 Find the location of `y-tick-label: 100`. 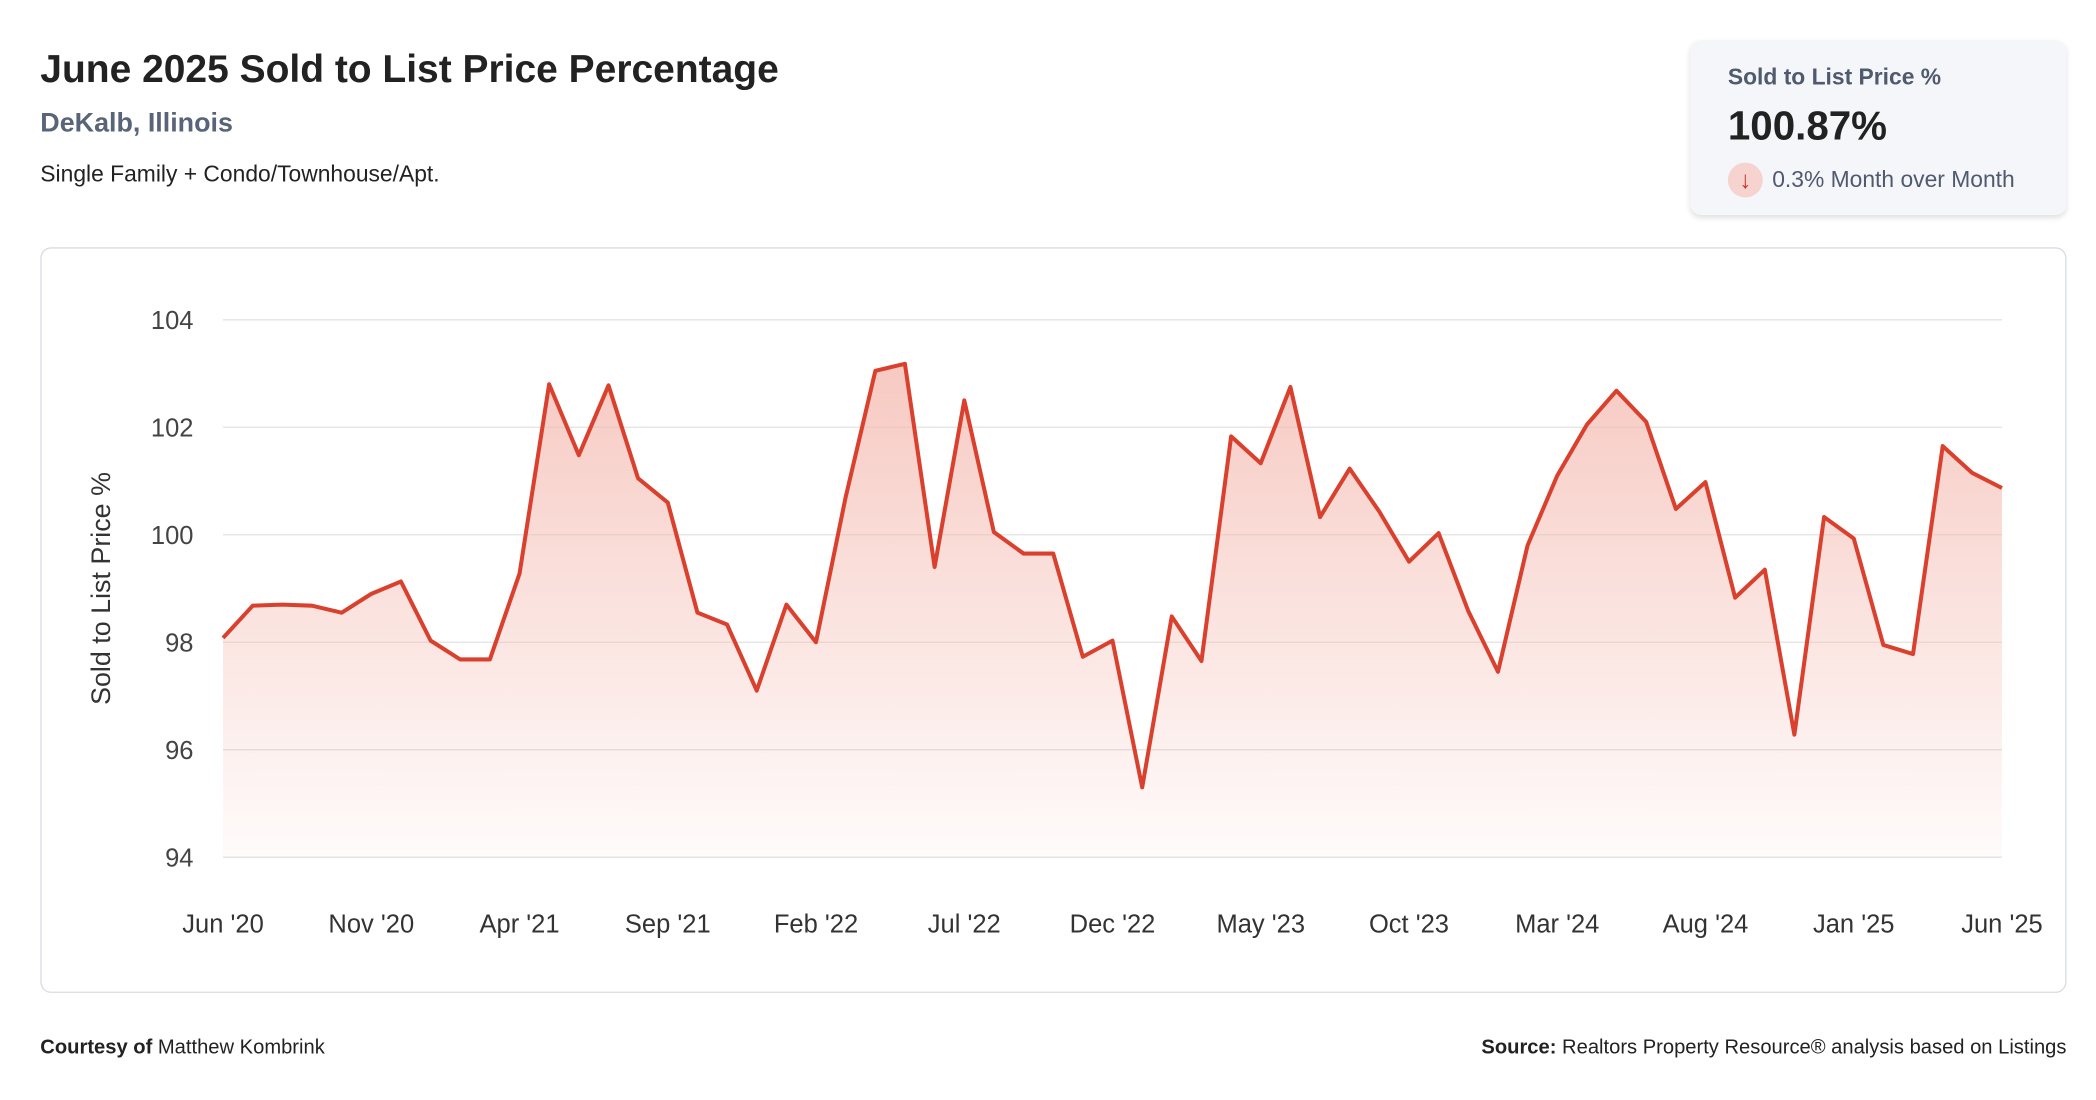

y-tick-label: 100 is located at coordinates (172, 536).